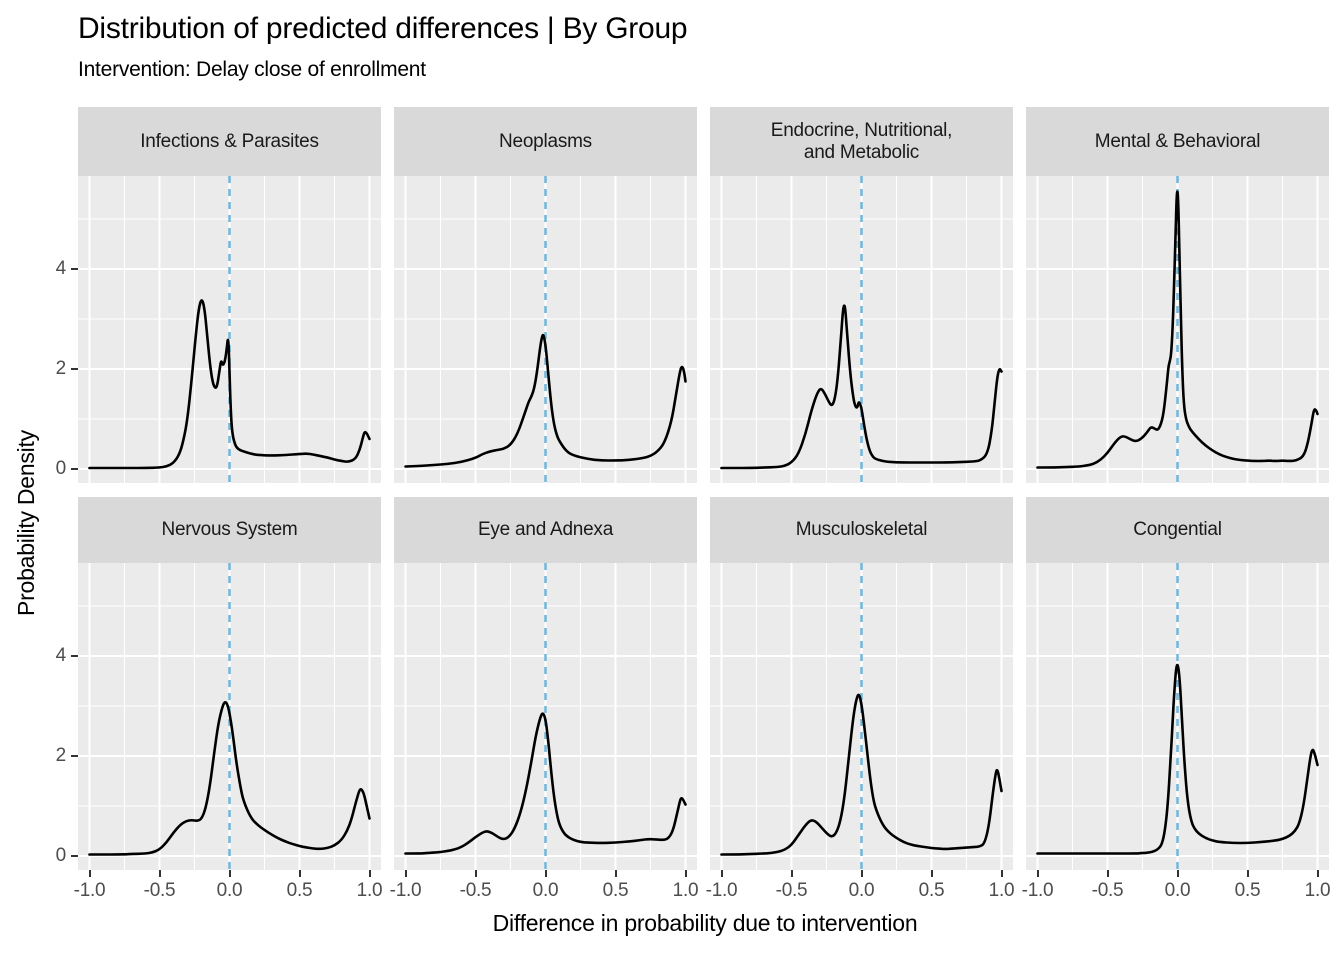 Image resolution: width=1344 pixels, height=960 pixels. What do you see at coordinates (26, 523) in the screenshot?
I see `y-axis-title: Probability Density` at bounding box center [26, 523].